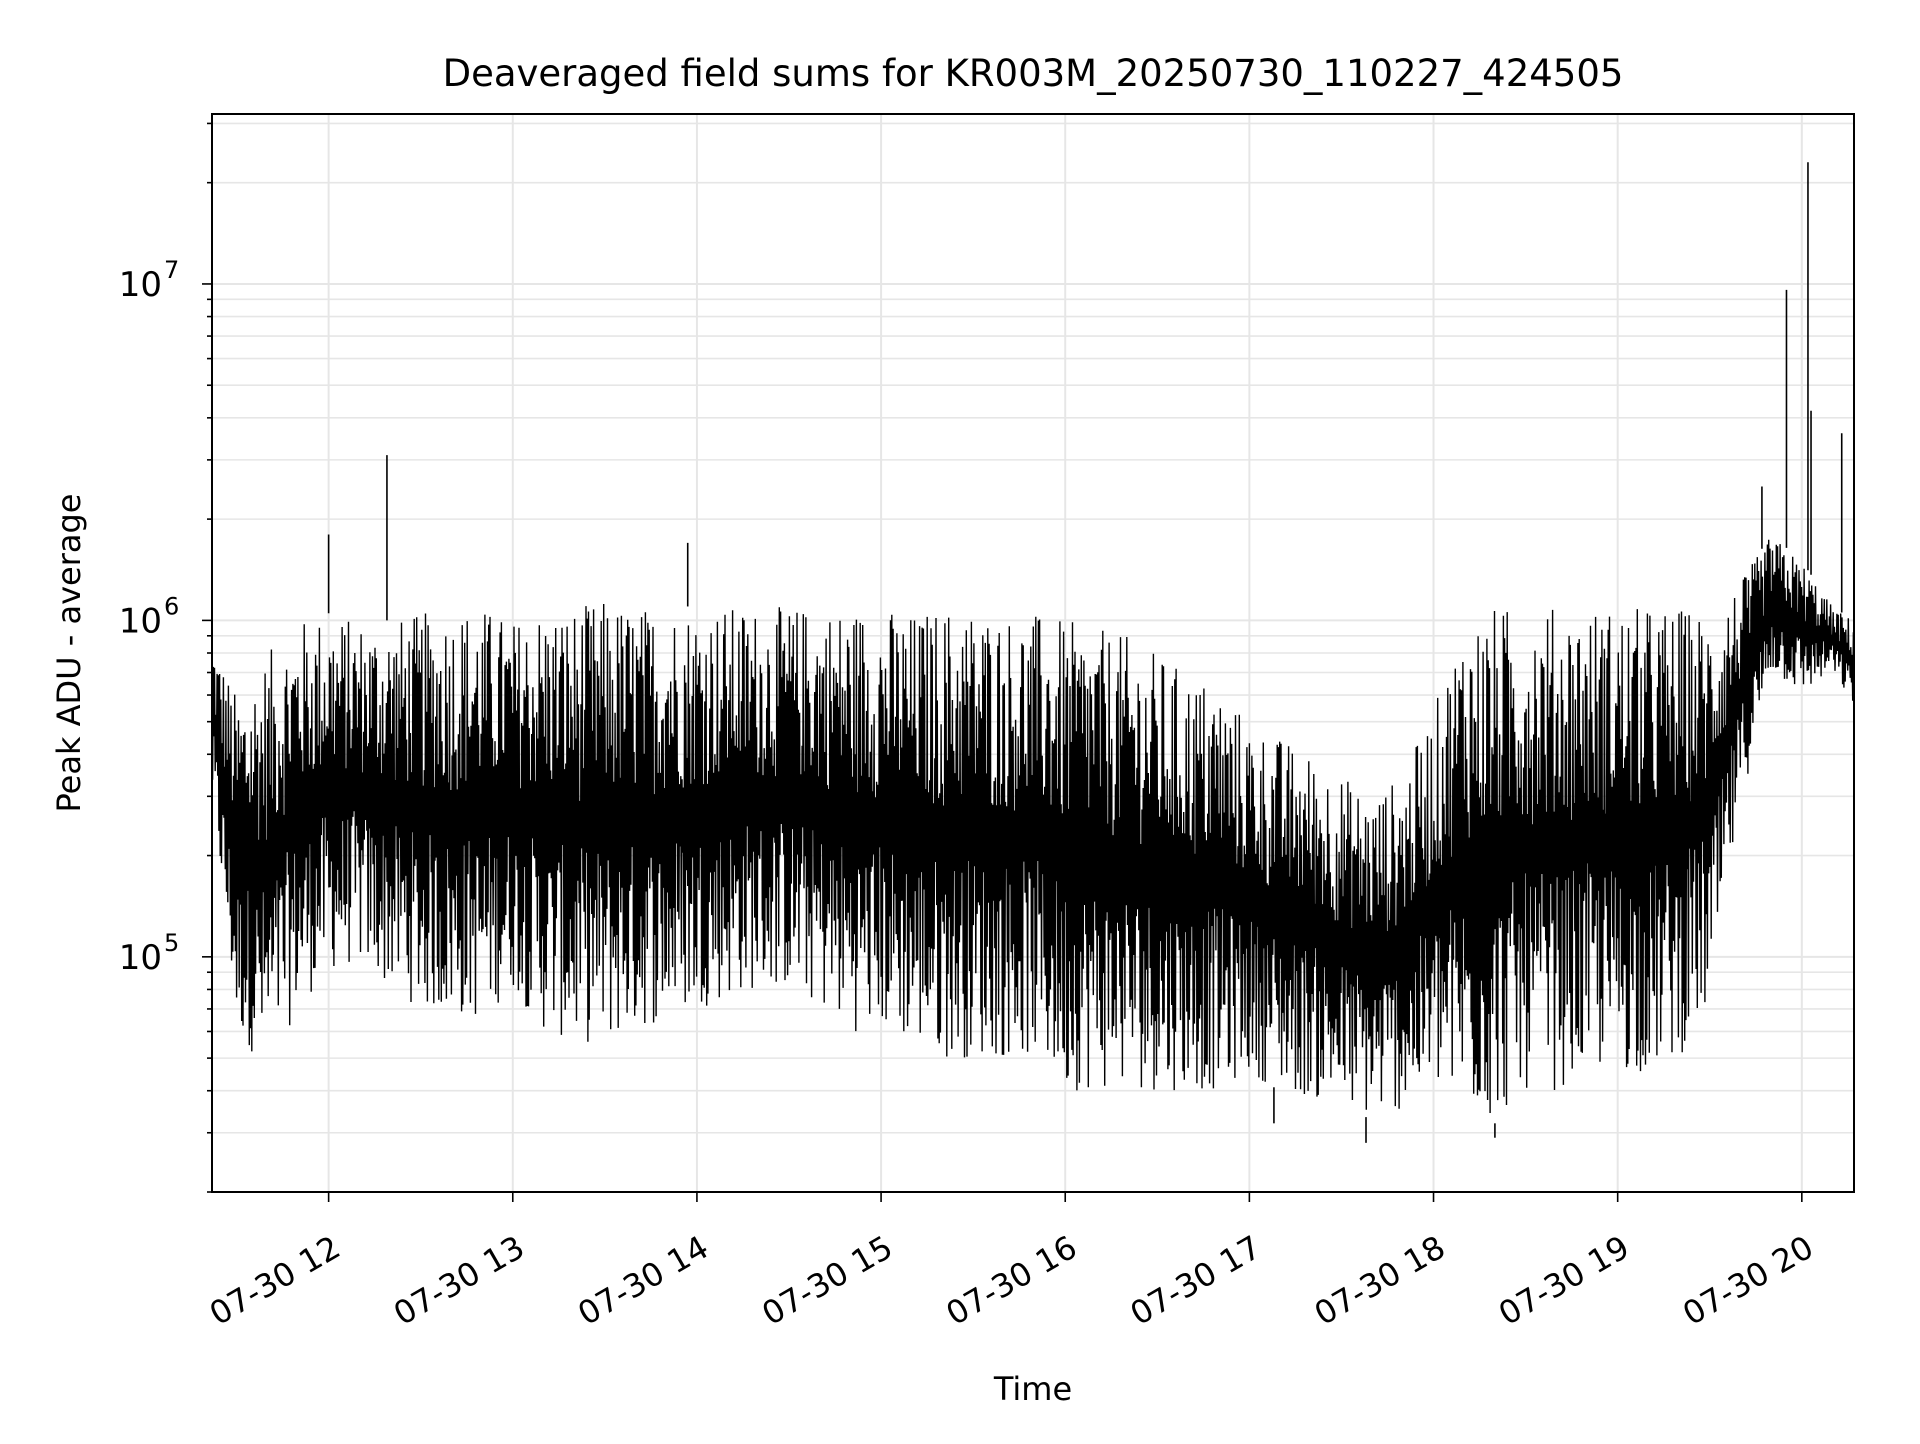 The image size is (1920, 1444). I want to click on y-axis-label: Peak ADU - average, so click(69, 653).